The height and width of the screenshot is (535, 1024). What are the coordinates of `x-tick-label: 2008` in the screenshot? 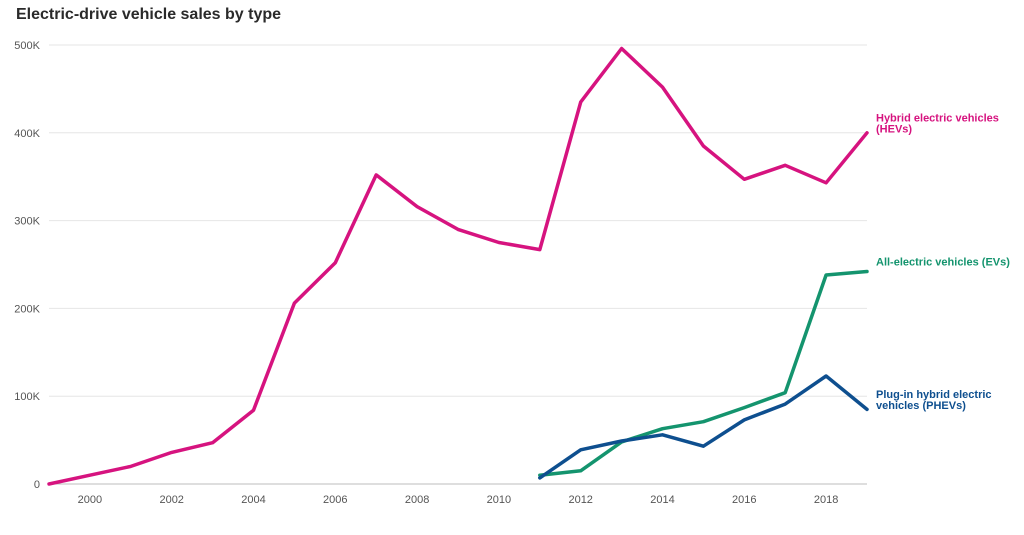 It's located at (417, 500).